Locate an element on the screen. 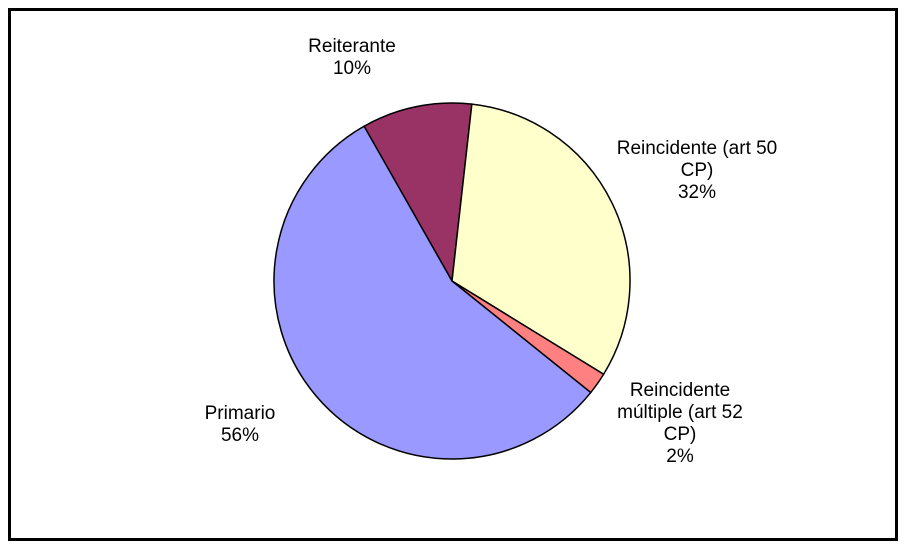  value-label: 10% is located at coordinates (352, 68).